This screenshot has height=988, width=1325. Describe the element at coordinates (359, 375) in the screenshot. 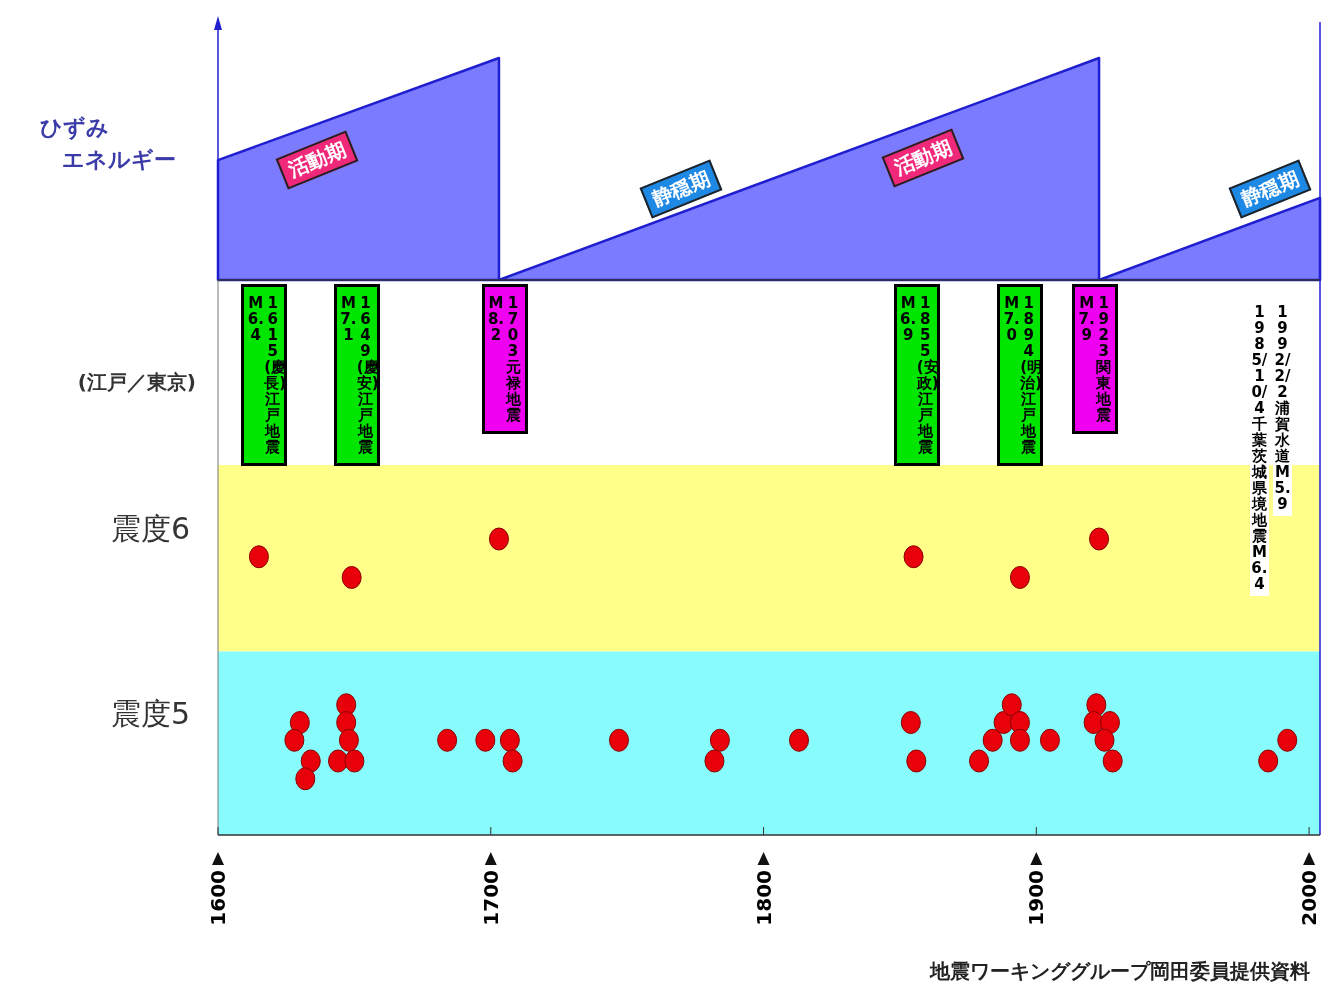

I see `text: 1649(慶安)江戸地震 M7.1` at that location.